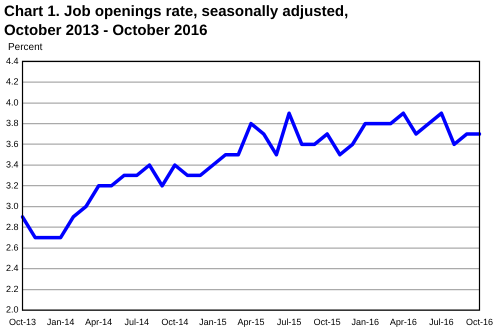 This screenshot has width=496, height=335. I want to click on y-tick-label: 3.2, so click(12, 185).